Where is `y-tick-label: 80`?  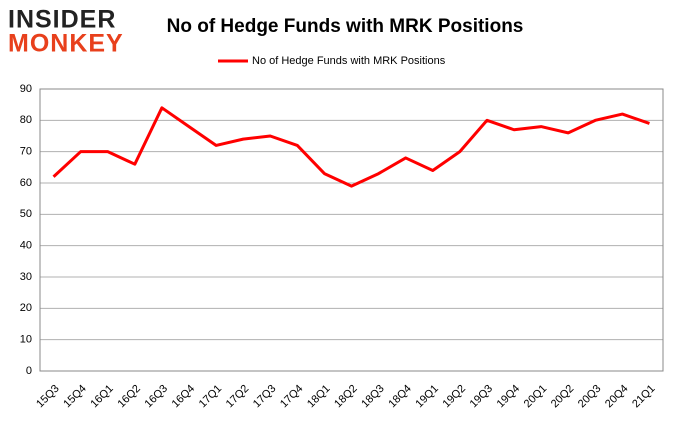 y-tick-label: 80 is located at coordinates (26, 120).